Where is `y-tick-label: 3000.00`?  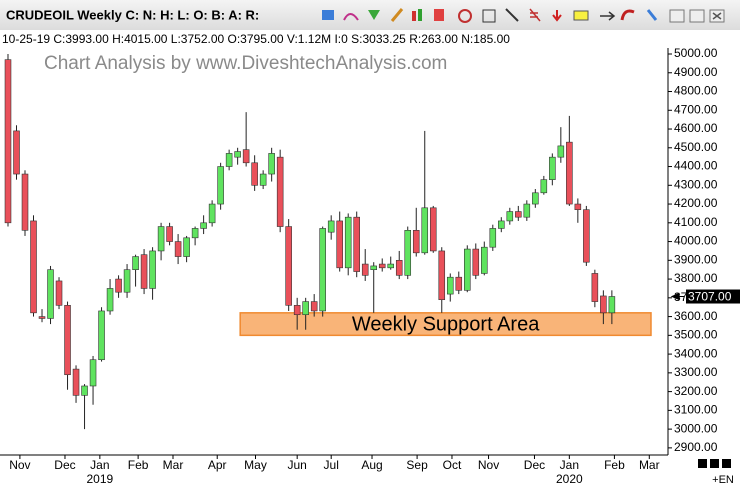
y-tick-label: 3000.00 is located at coordinates (696, 428).